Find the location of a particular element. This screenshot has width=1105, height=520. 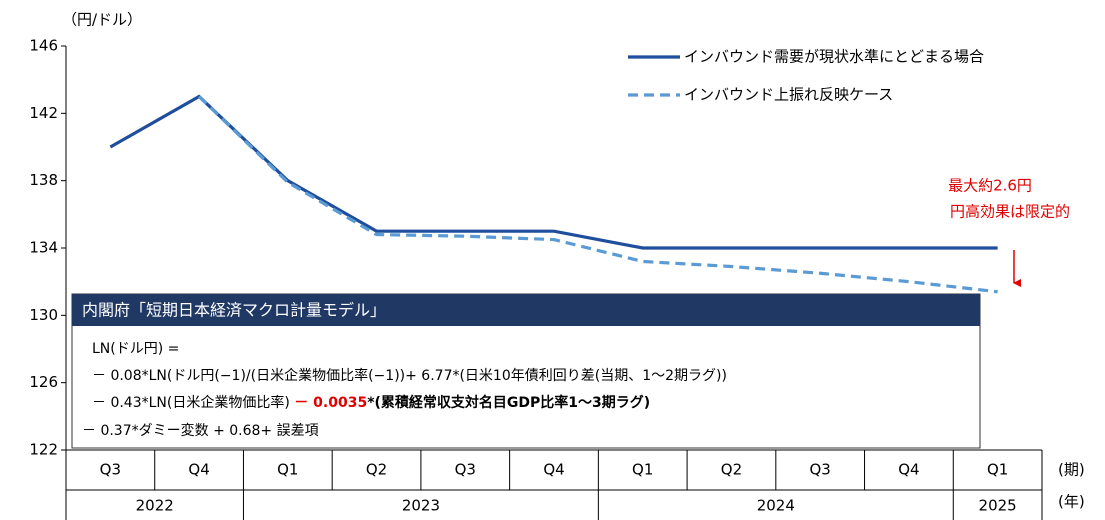

year-label: 2022 is located at coordinates (155, 506).